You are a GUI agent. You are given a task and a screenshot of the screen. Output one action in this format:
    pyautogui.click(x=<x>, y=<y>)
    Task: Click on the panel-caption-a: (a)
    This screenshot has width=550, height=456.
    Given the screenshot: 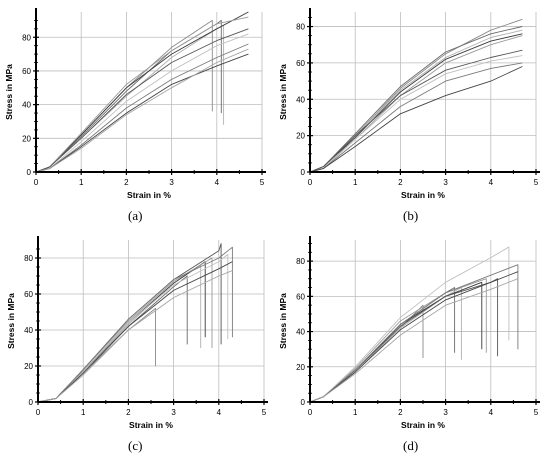 What is the action you would take?
    pyautogui.click(x=135, y=215)
    